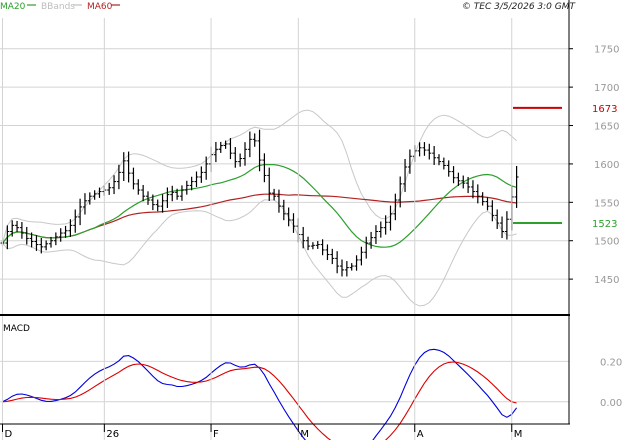 This screenshot has width=627, height=440. I want to click on price-tick-label: 1600, so click(606, 165).